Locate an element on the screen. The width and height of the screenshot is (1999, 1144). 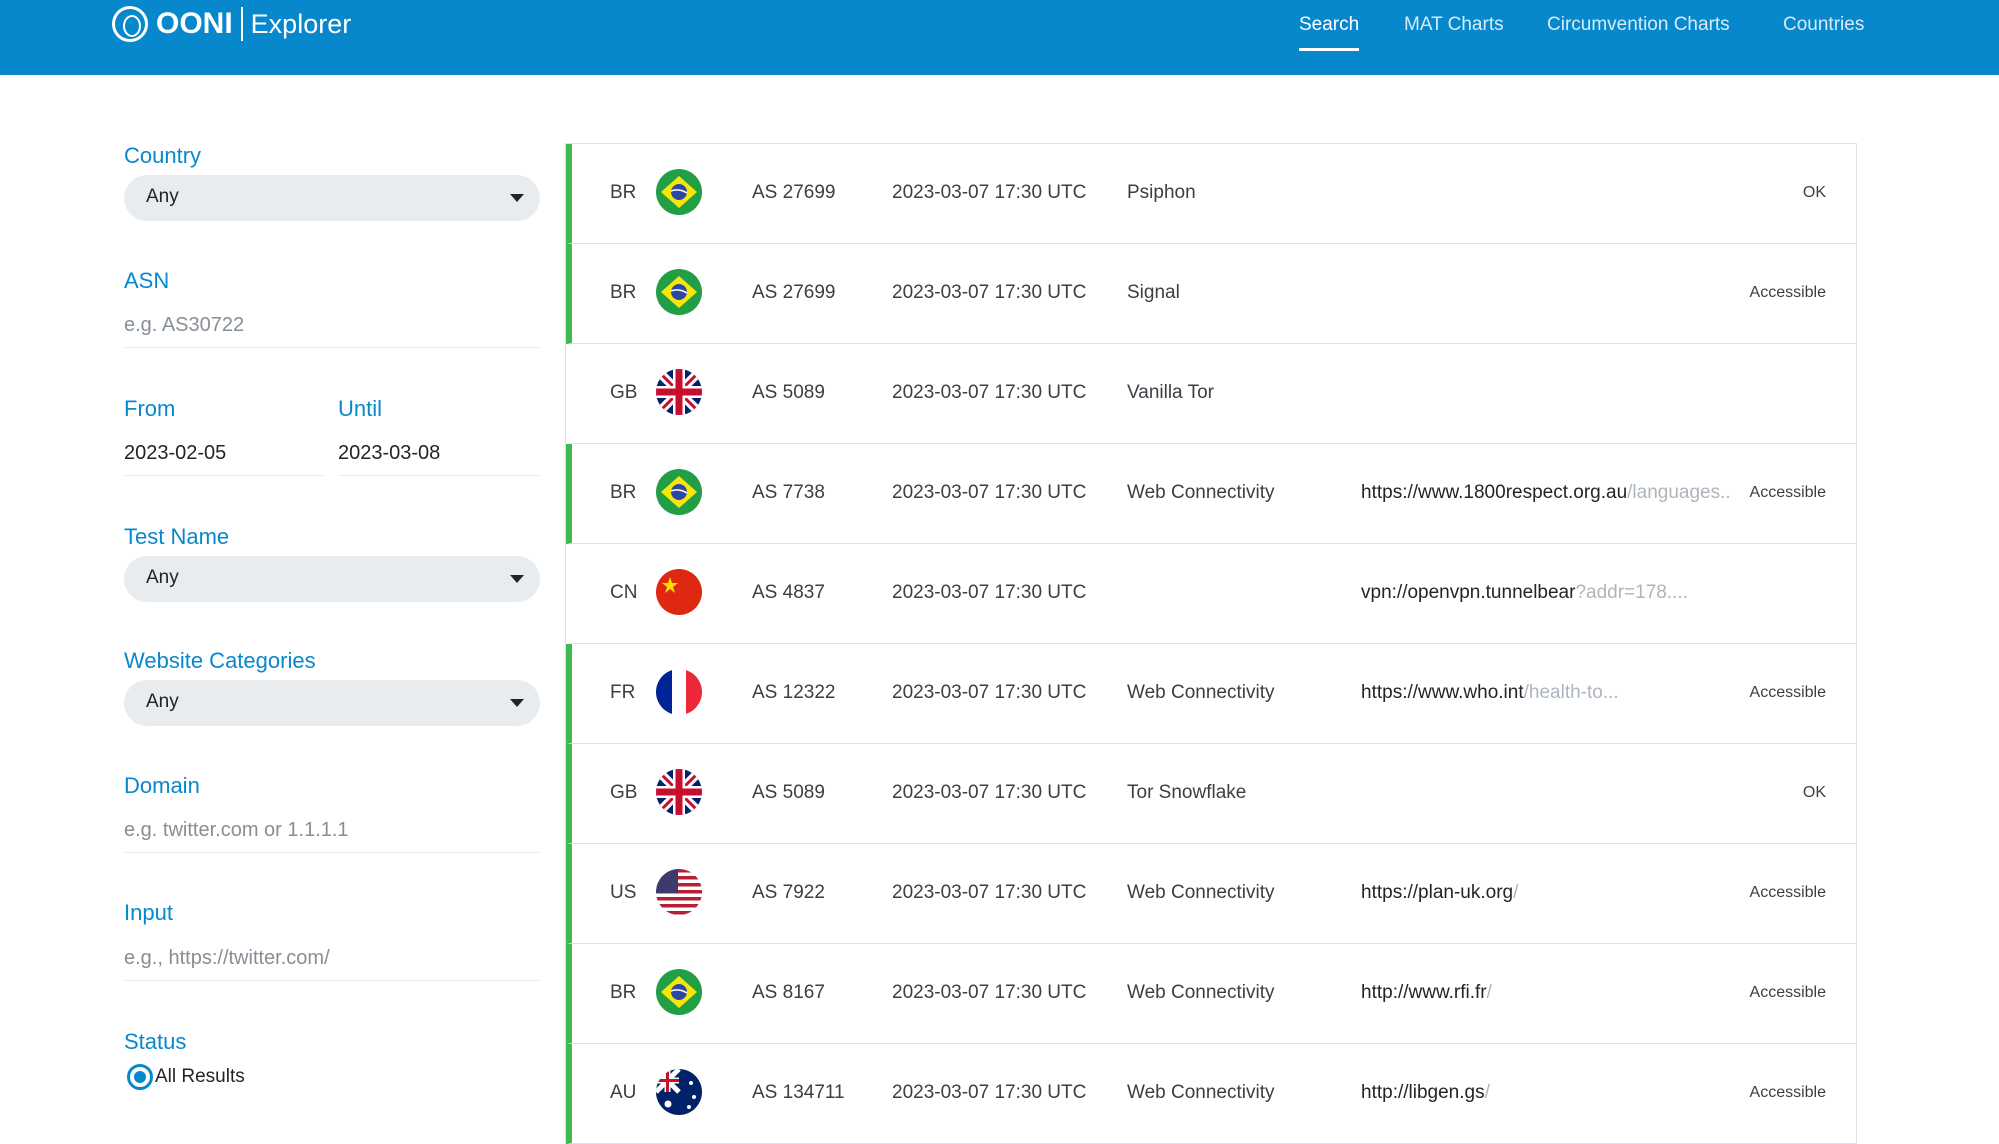
ooni-logo-icon is located at coordinates (130, 24).